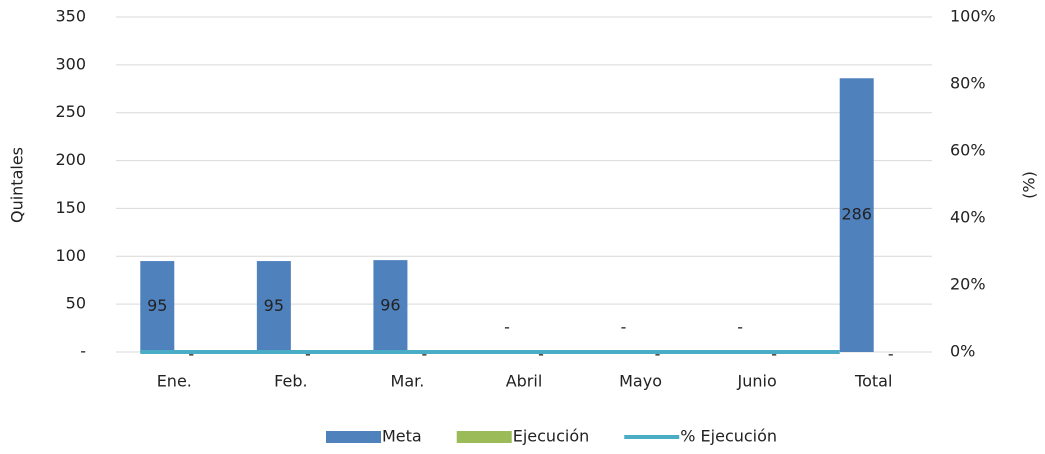 The height and width of the screenshot is (454, 1045). Describe the element at coordinates (962, 351) in the screenshot. I see `y2-tick-label: 0%` at that location.